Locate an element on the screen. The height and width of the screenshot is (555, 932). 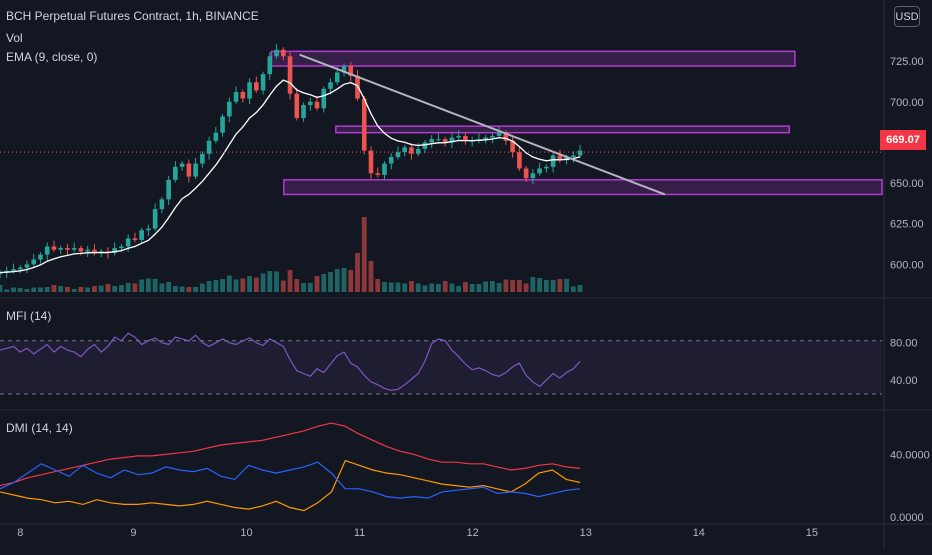
x-tick-label: 13 is located at coordinates (586, 533).